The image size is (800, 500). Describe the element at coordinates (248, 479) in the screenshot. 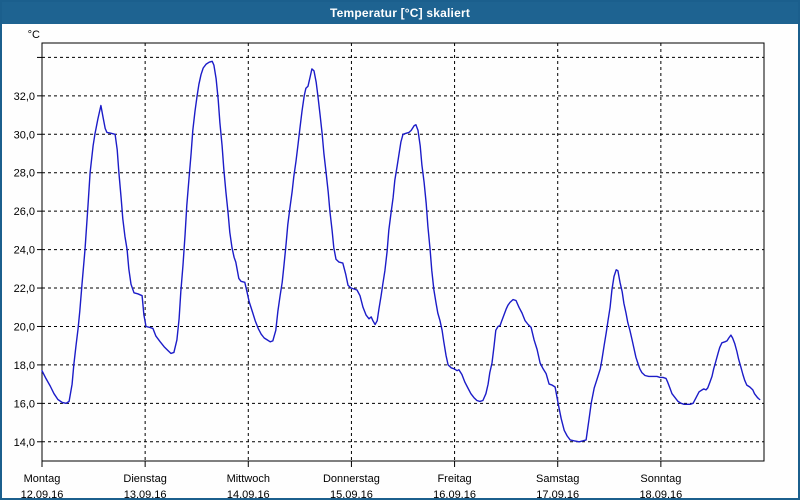

I see `x-day-label: Mittwoch` at that location.